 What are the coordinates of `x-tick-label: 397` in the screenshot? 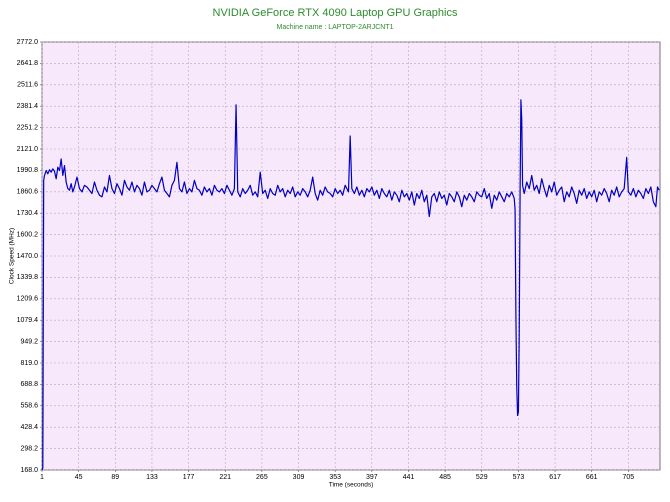 It's located at (372, 477).